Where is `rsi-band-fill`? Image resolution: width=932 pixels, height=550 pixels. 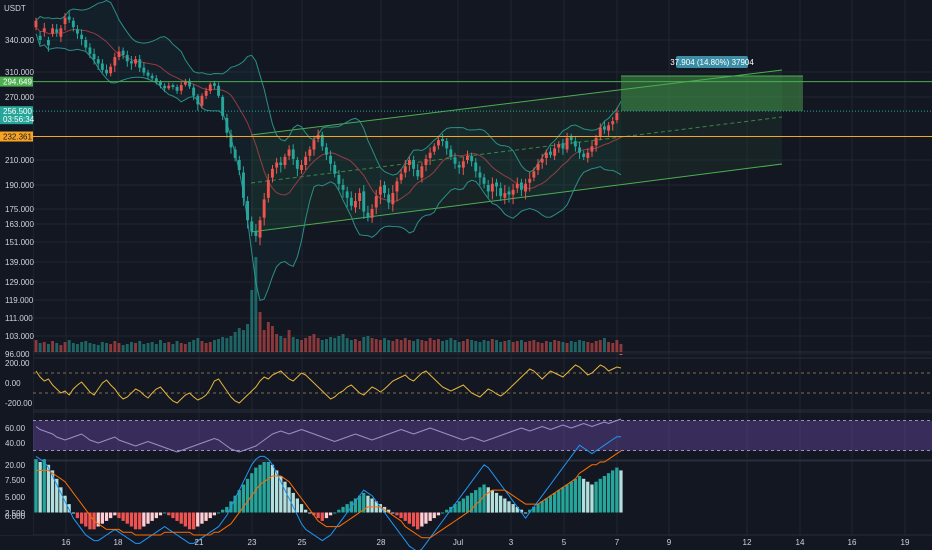 rsi-band-fill is located at coordinates (482, 435).